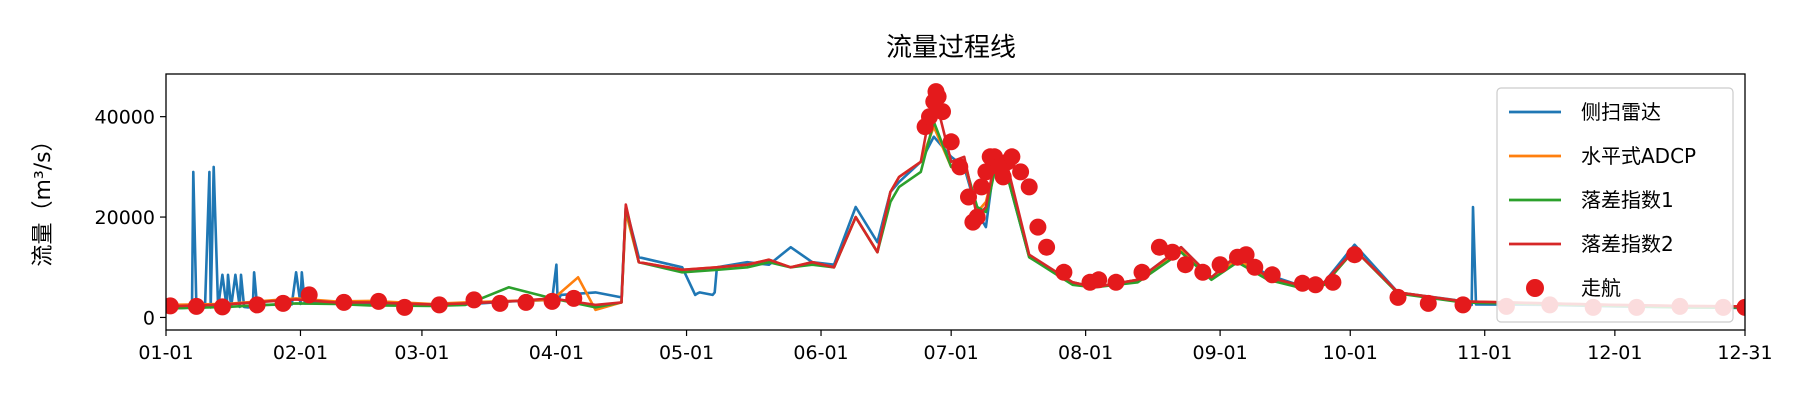  I want to click on x-tick-label: 02-01, so click(300, 353).